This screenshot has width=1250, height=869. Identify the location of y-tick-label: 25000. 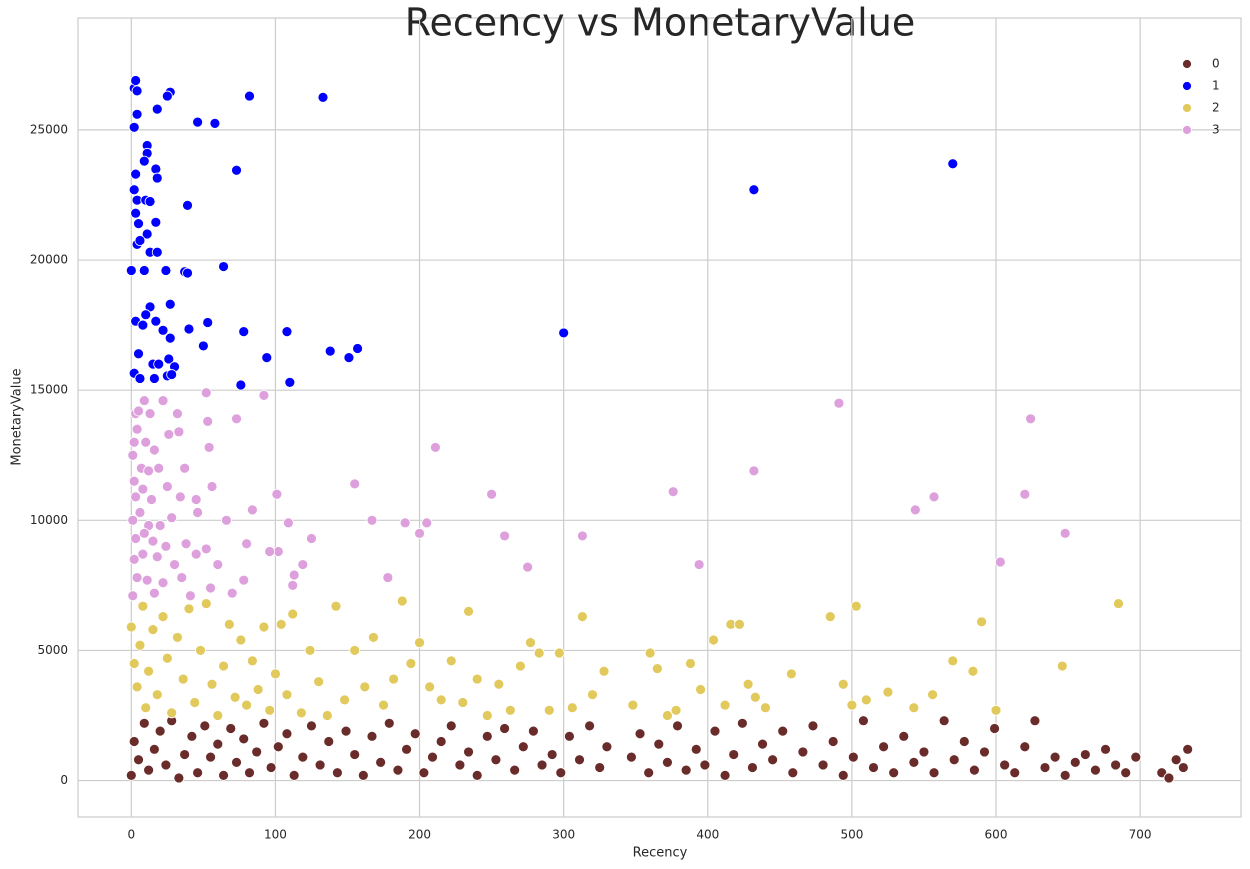
(49, 129).